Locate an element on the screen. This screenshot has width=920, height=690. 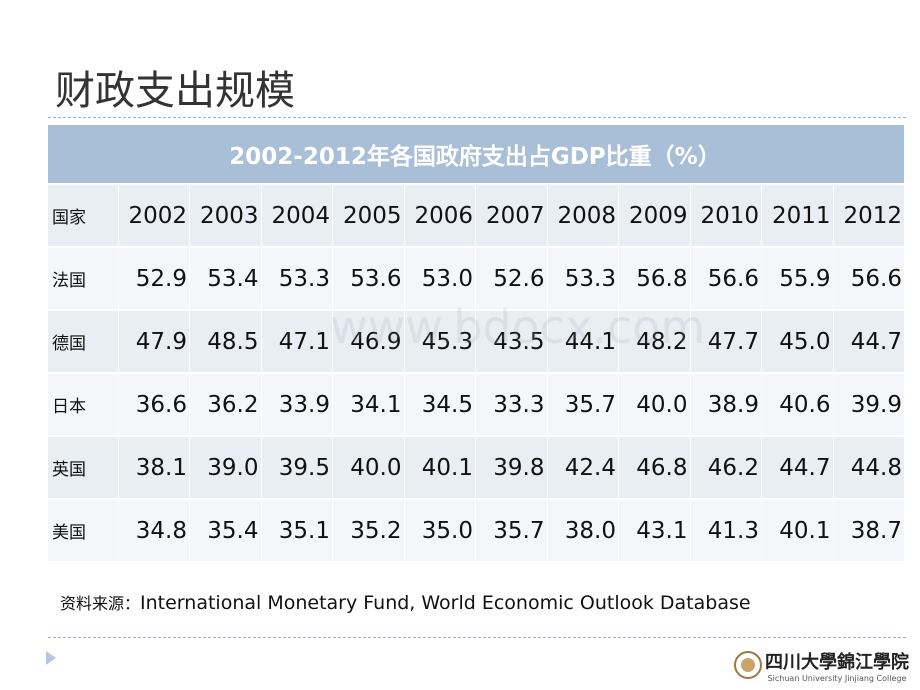
cell: 35.0 is located at coordinates (440, 531).